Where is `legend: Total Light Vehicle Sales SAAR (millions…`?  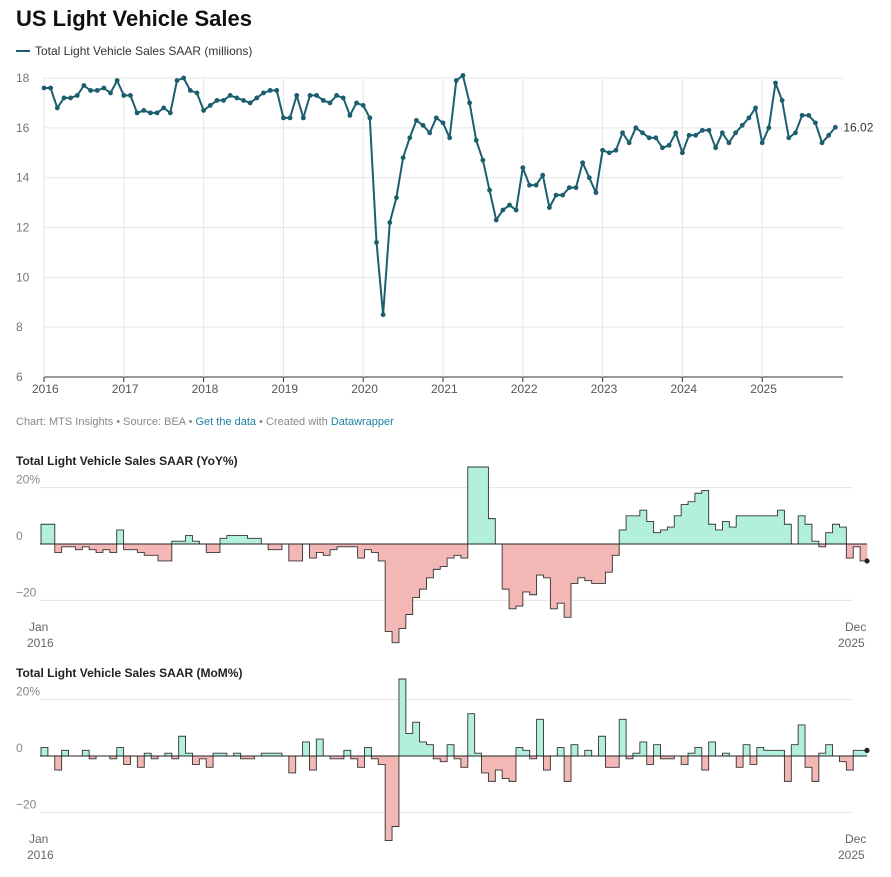
legend: Total Light Vehicle Sales SAAR (millions… is located at coordinates (134, 51).